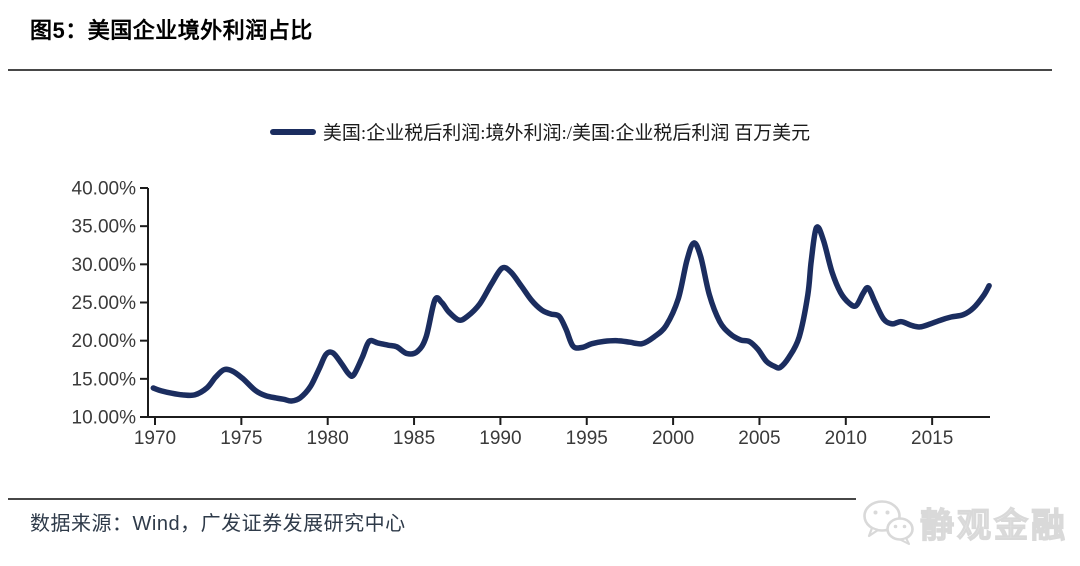 This screenshot has width=1080, height=566. I want to click on data-source: 数据来源：Wind，广发证券发展研究中心, so click(218, 524).